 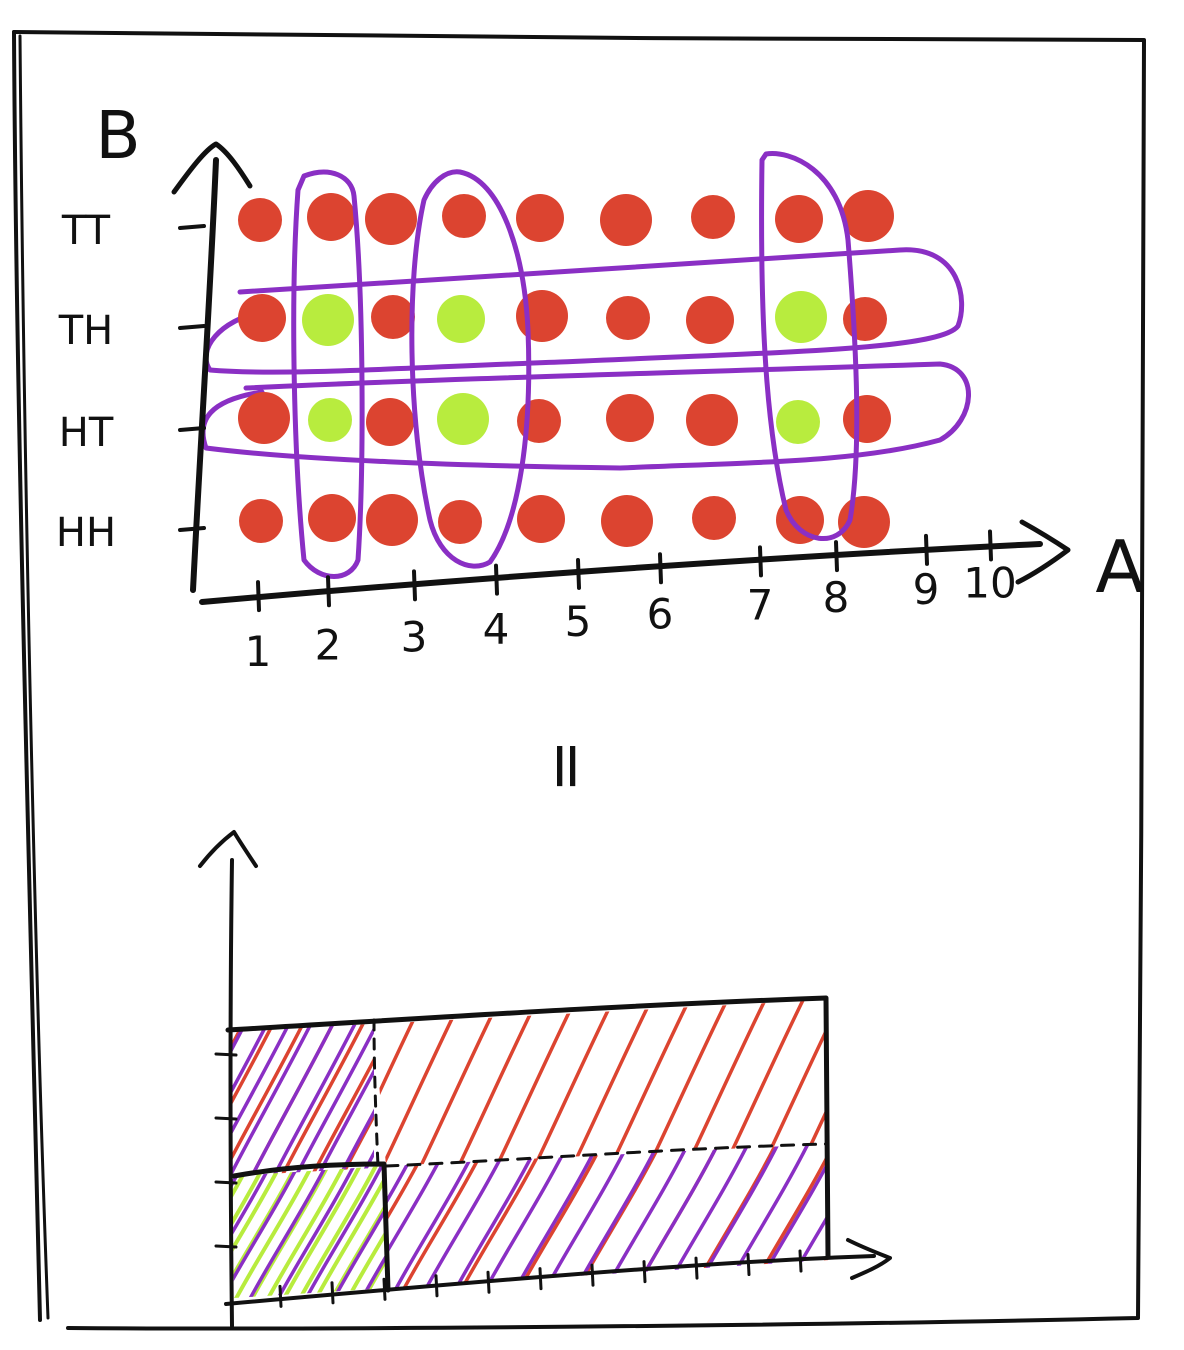 I want to click on x-tick-label-5: 5, so click(x=578, y=621).